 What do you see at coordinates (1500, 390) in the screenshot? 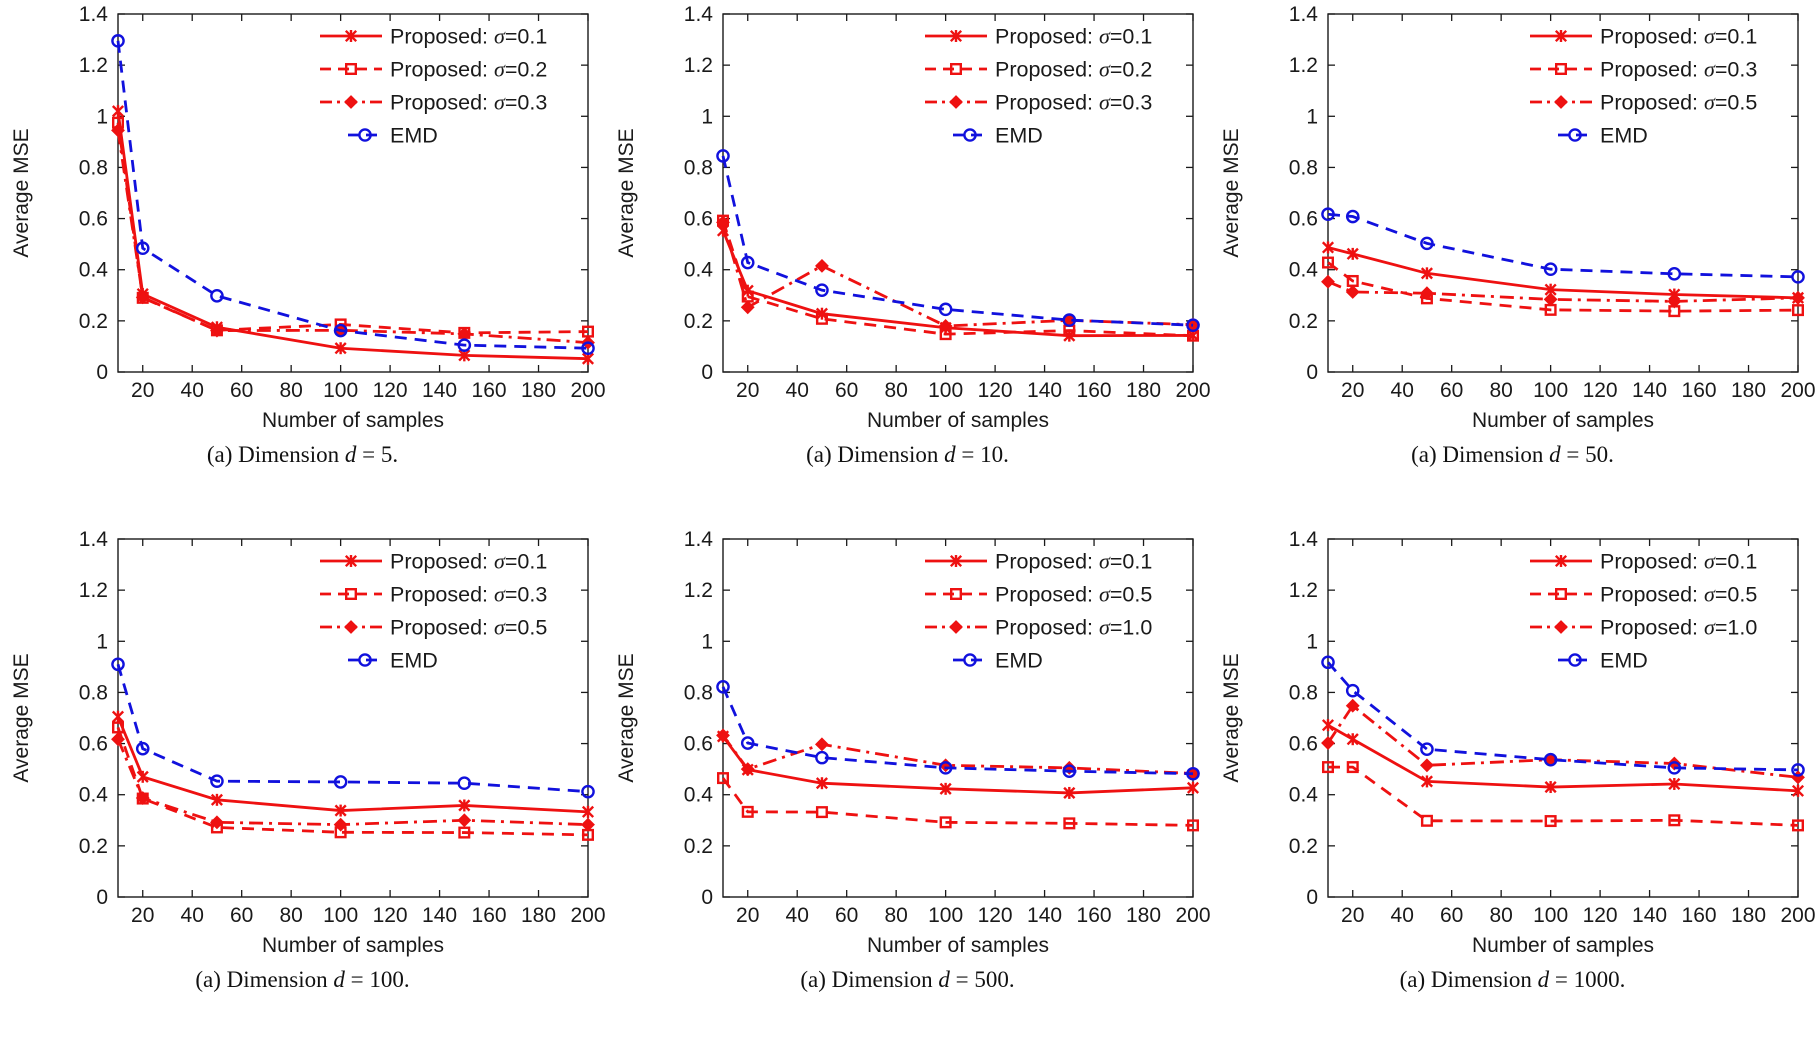
I see `x-tick-label: 80` at bounding box center [1500, 390].